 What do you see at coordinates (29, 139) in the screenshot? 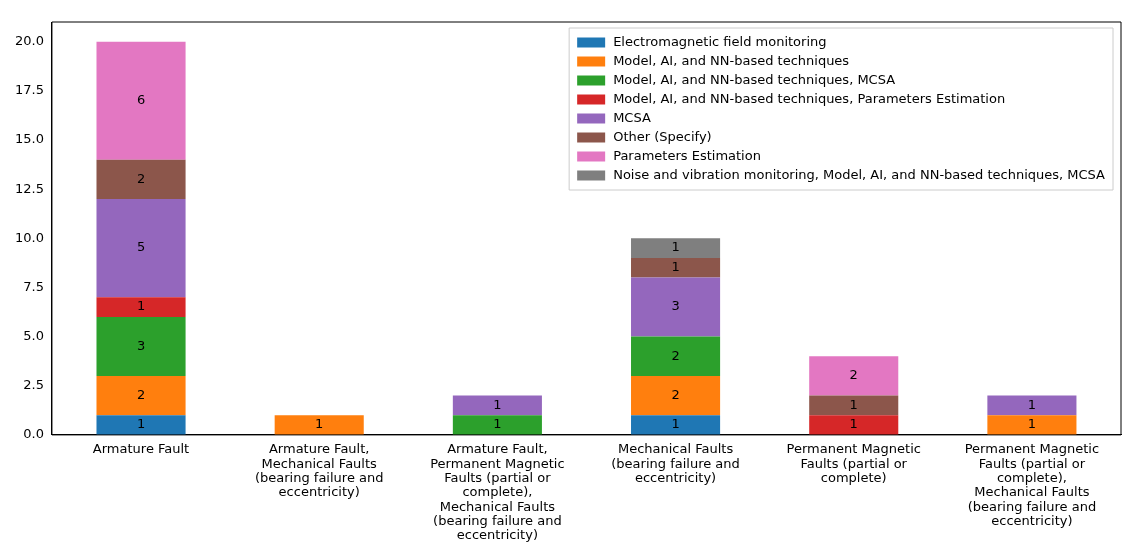
I see `y-tick-label: 15.0` at bounding box center [29, 139].